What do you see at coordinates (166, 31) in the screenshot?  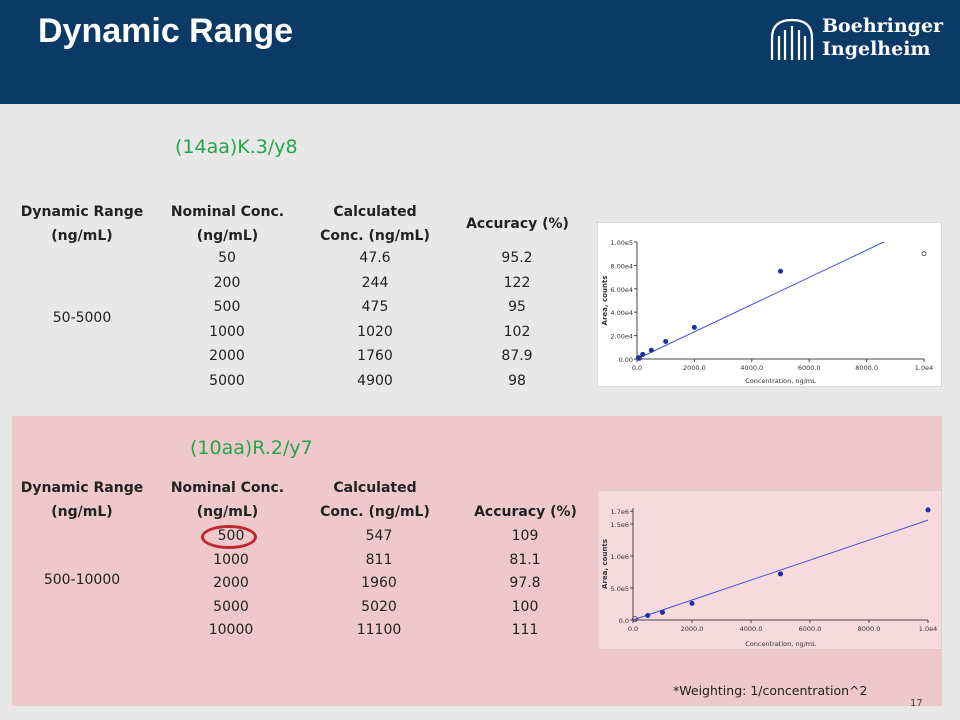 I see `page-title: Dynamic Range` at bounding box center [166, 31].